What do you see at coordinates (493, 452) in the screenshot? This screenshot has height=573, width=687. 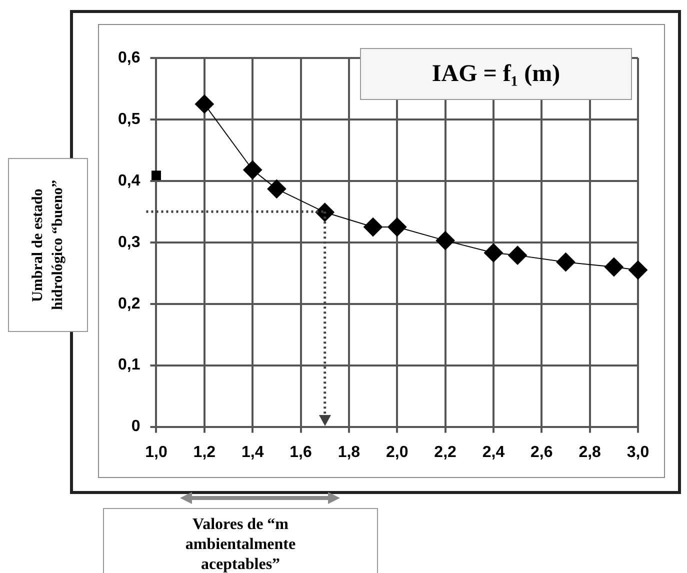 I see `x-tick-label: 2,4` at bounding box center [493, 452].